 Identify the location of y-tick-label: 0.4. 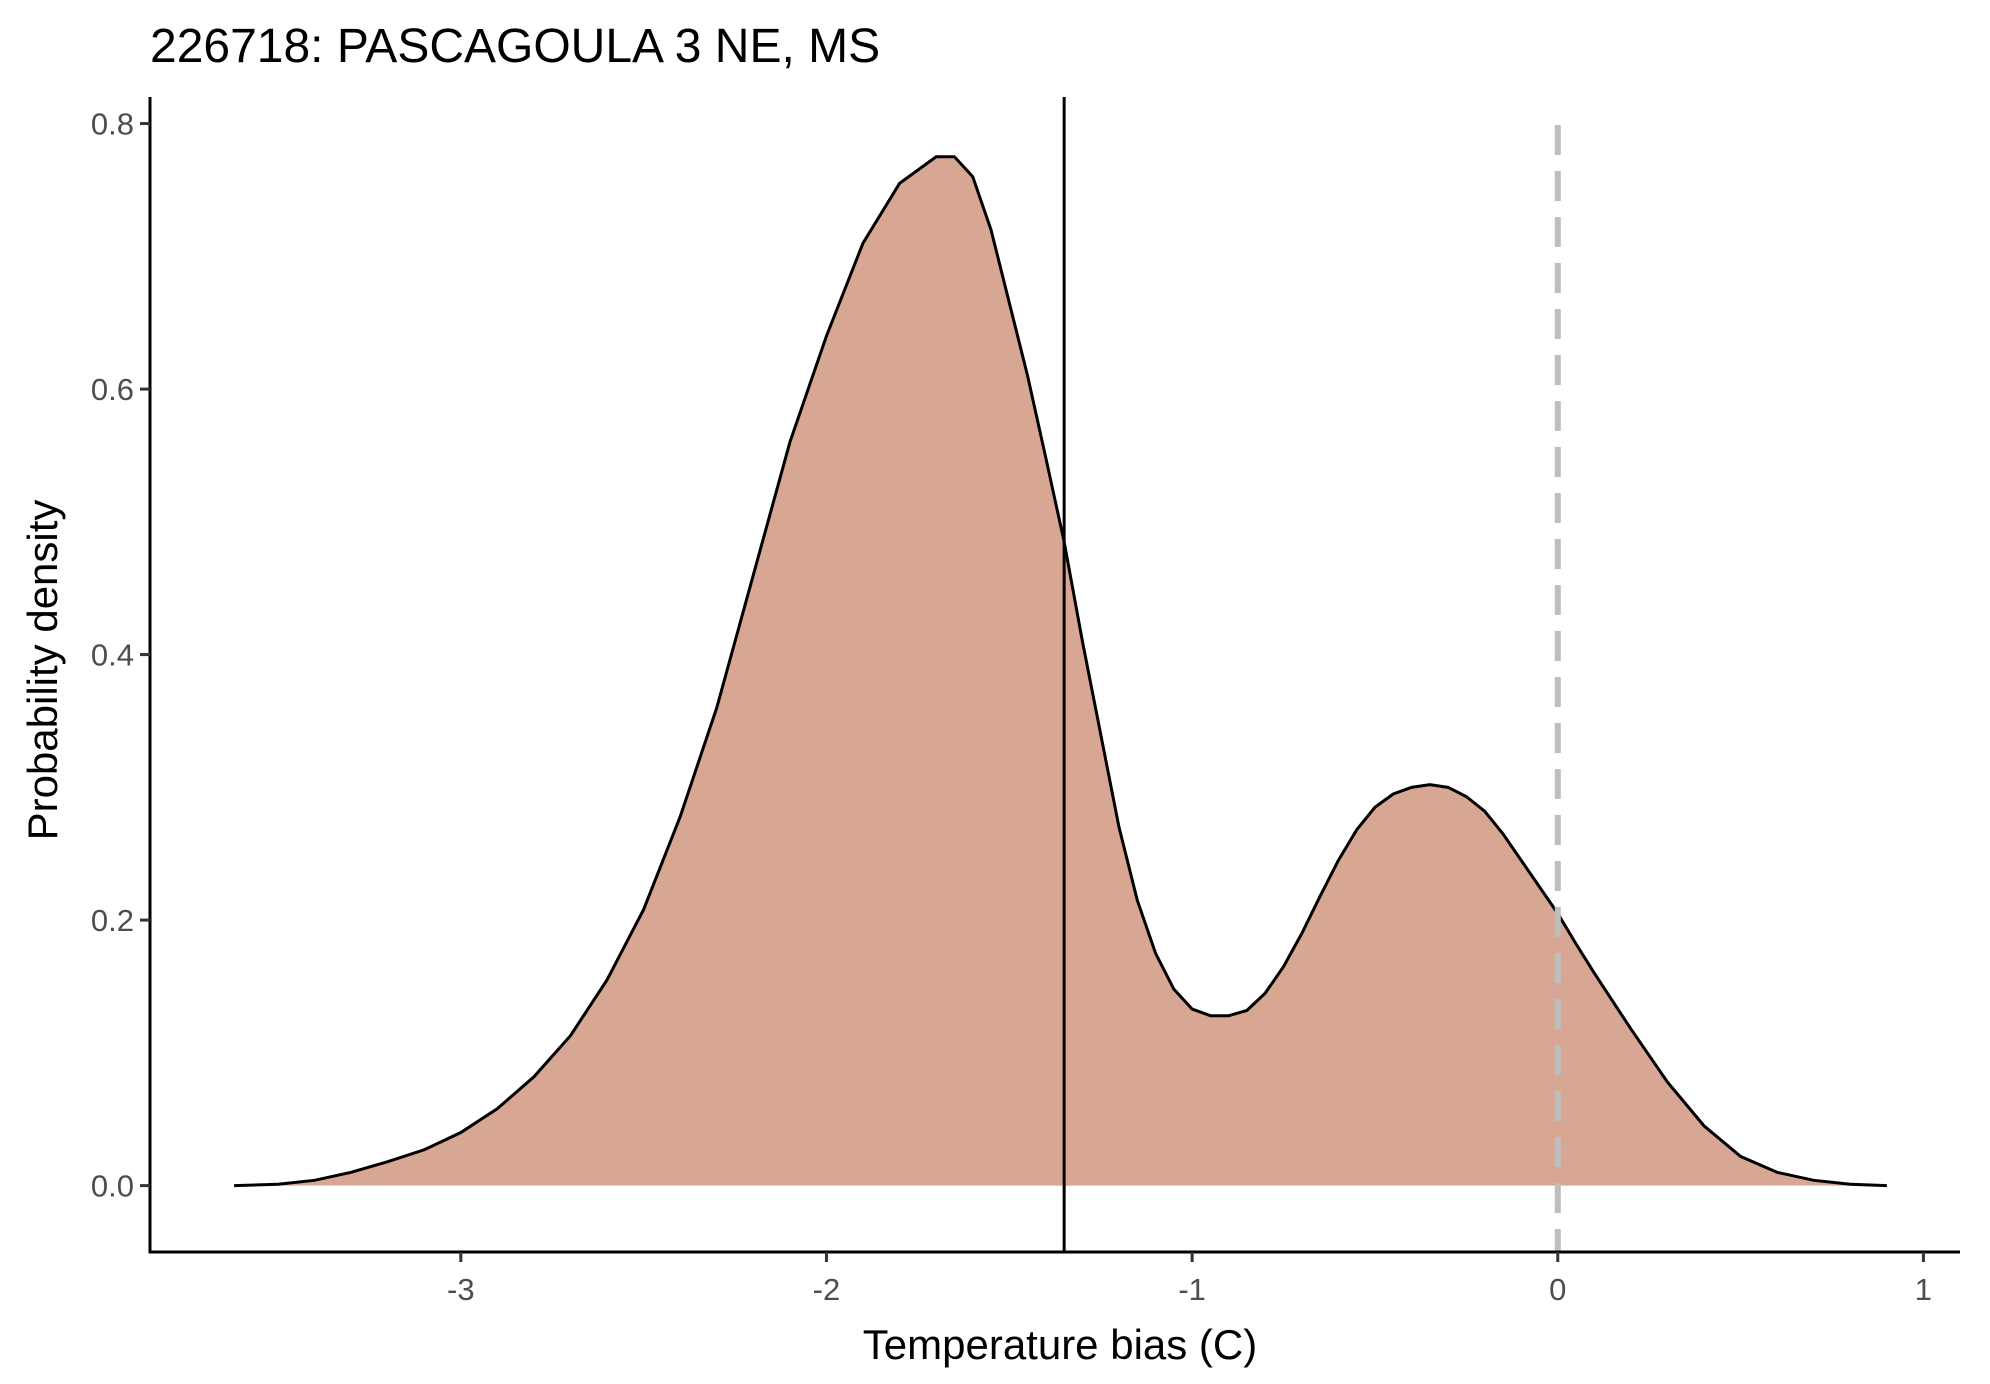
(112, 655).